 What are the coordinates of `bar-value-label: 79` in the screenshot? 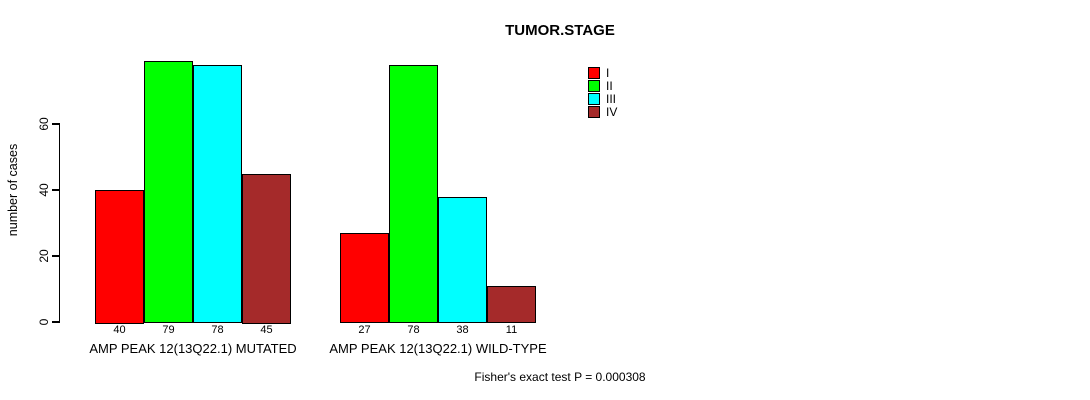 It's located at (168, 330).